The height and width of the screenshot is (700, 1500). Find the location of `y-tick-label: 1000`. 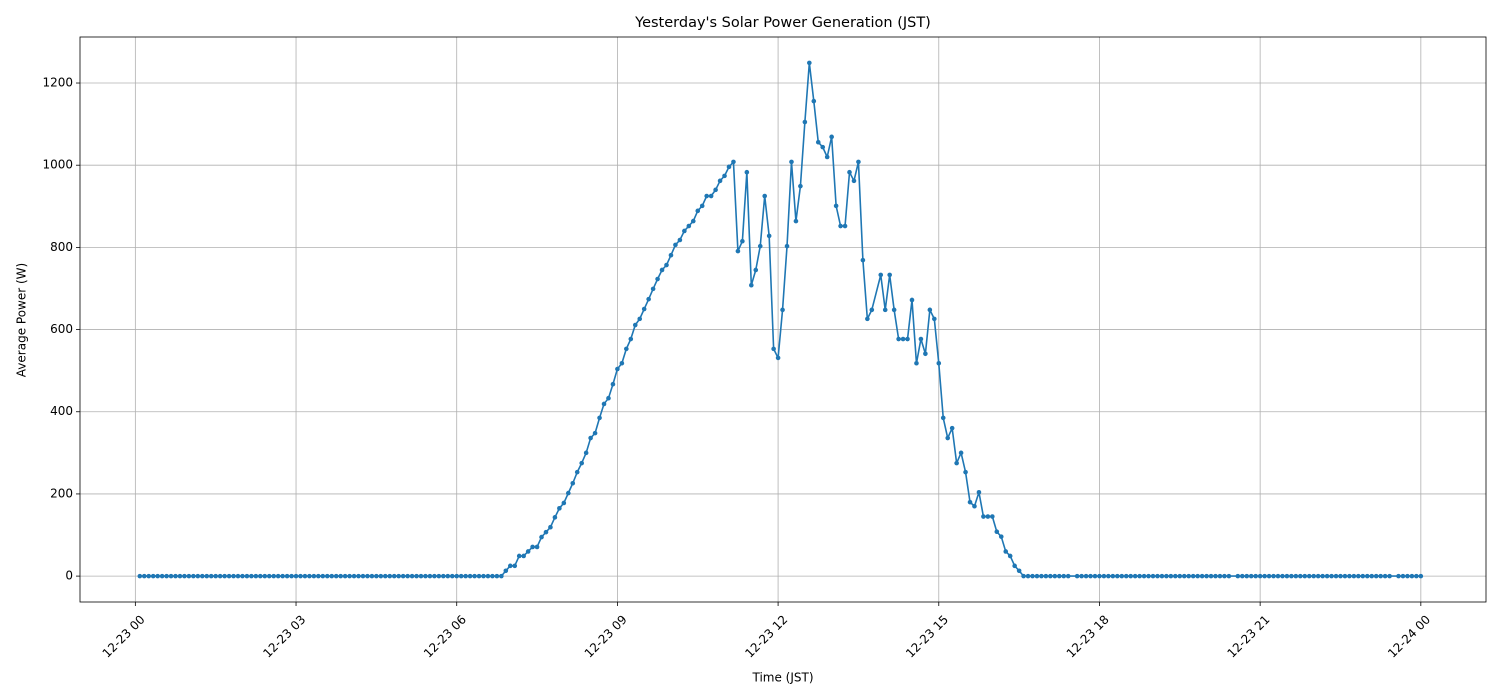

y-tick-label: 1000 is located at coordinates (57, 165).